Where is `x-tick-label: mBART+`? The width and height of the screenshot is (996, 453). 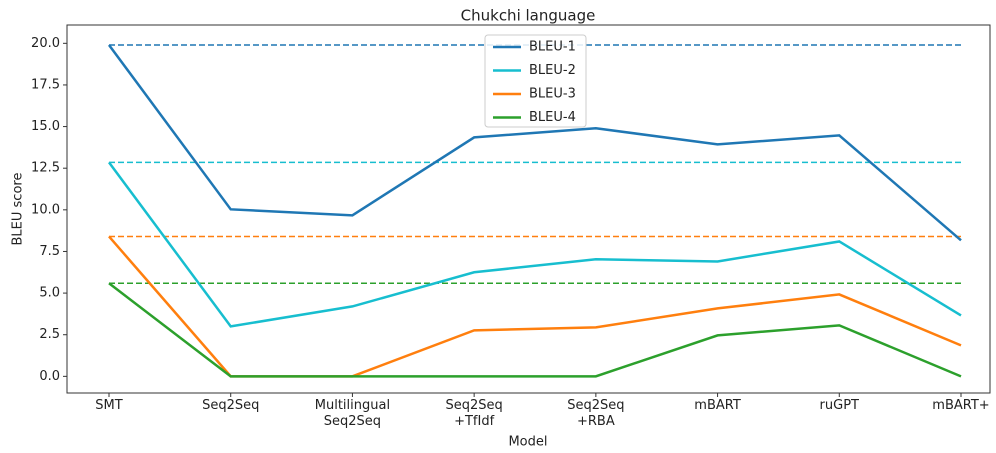 x-tick-label: mBART+ is located at coordinates (961, 405).